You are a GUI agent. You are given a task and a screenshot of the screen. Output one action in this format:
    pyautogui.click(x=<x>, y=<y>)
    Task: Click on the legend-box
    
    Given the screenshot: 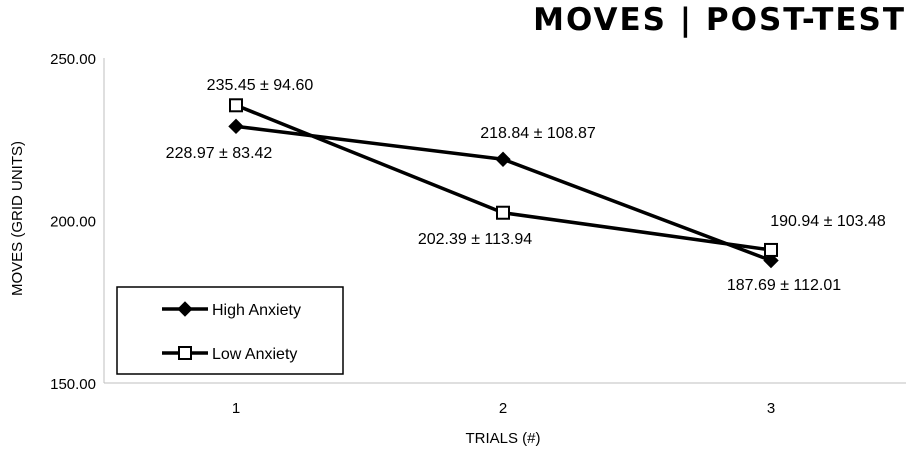 What is the action you would take?
    pyautogui.click(x=230, y=330)
    